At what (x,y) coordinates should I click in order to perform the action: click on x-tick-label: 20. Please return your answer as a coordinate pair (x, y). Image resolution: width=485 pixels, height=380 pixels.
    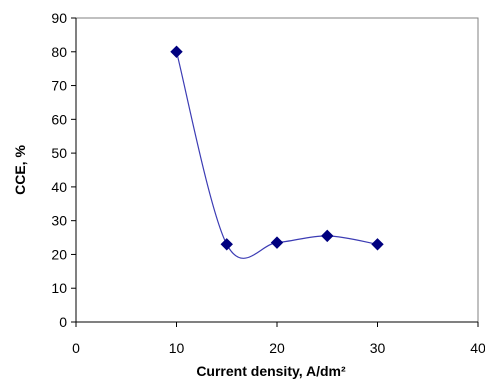
    Looking at the image, I should click on (277, 348).